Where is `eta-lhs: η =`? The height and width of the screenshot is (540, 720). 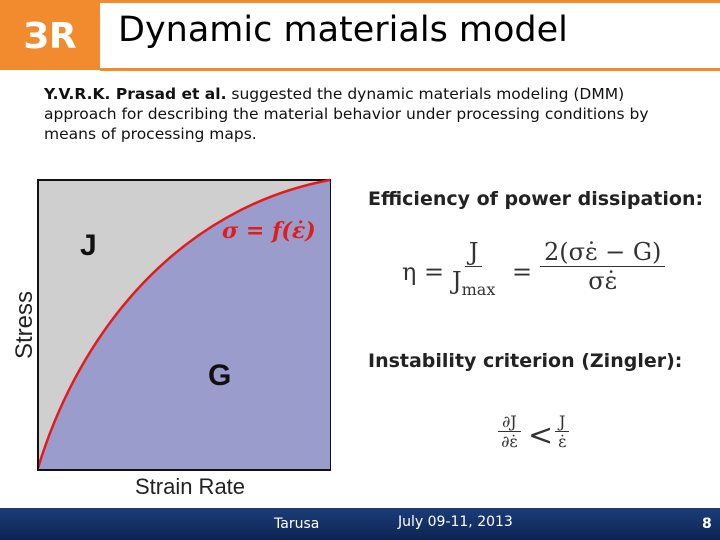
eta-lhs: η = is located at coordinates (423, 272).